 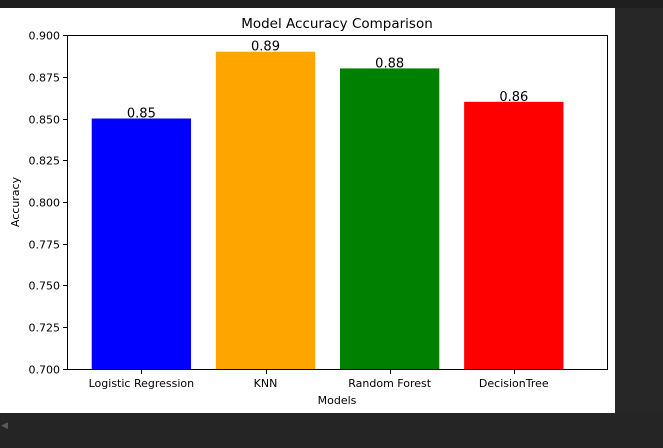 What do you see at coordinates (45, 36) in the screenshot?
I see `y-tick-label: 0.900` at bounding box center [45, 36].